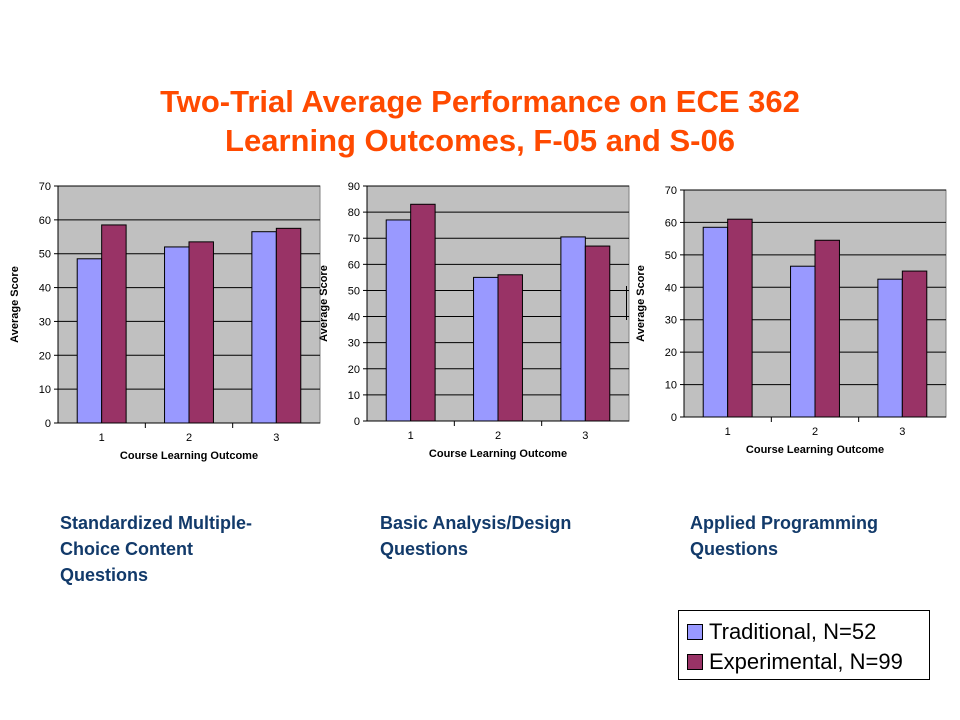 The height and width of the screenshot is (720, 960). Describe the element at coordinates (784, 536) in the screenshot. I see `caption-applied-programming: Applied Programming Questions` at that location.